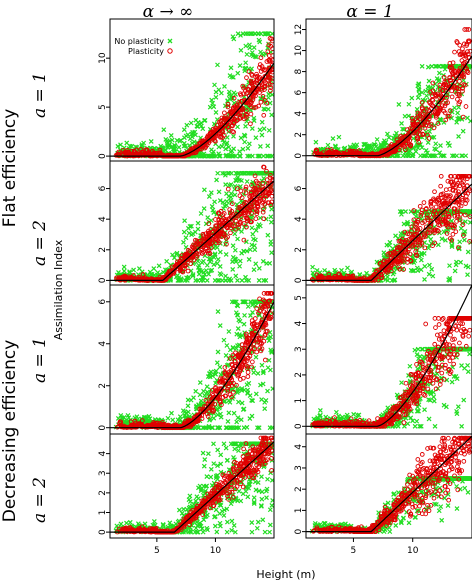 The height and width of the screenshot is (583, 472). I want to click on y-tick-label: 4, so click(299, 219).